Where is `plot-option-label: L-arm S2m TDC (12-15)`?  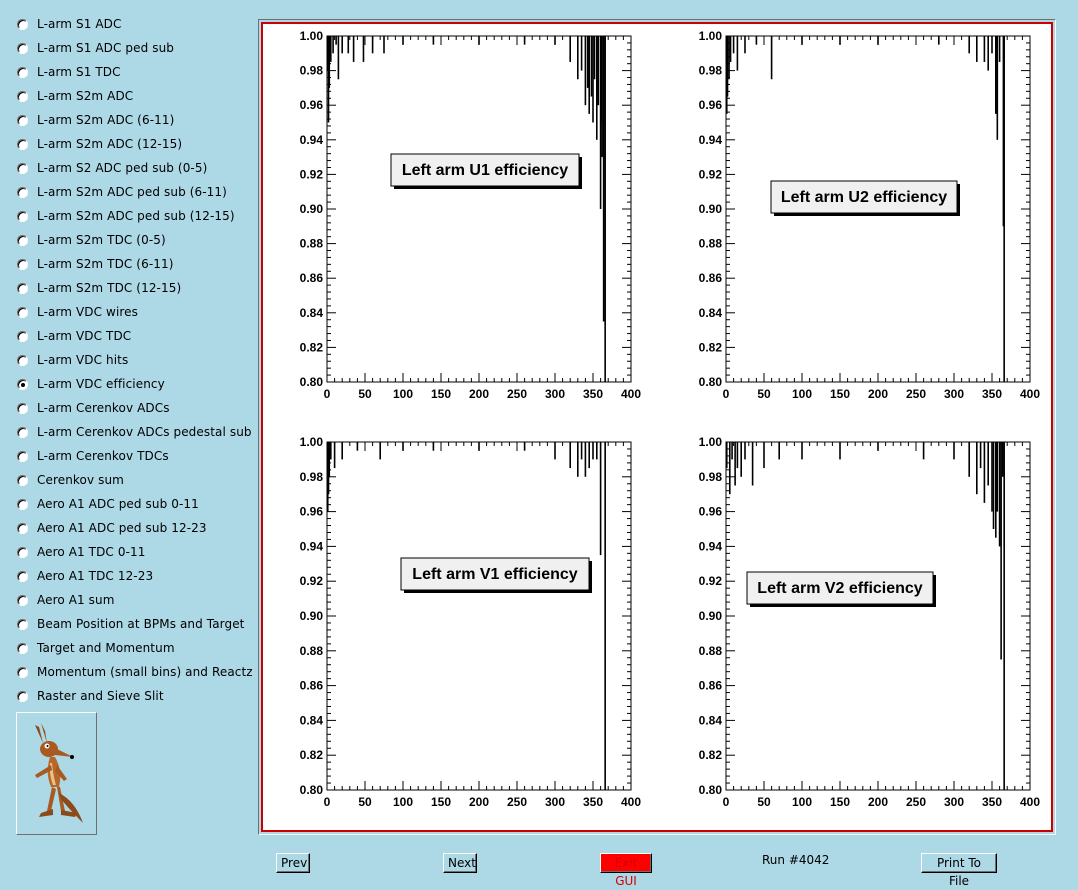 plot-option-label: L-arm S2m TDC (12-15) is located at coordinates (109, 288).